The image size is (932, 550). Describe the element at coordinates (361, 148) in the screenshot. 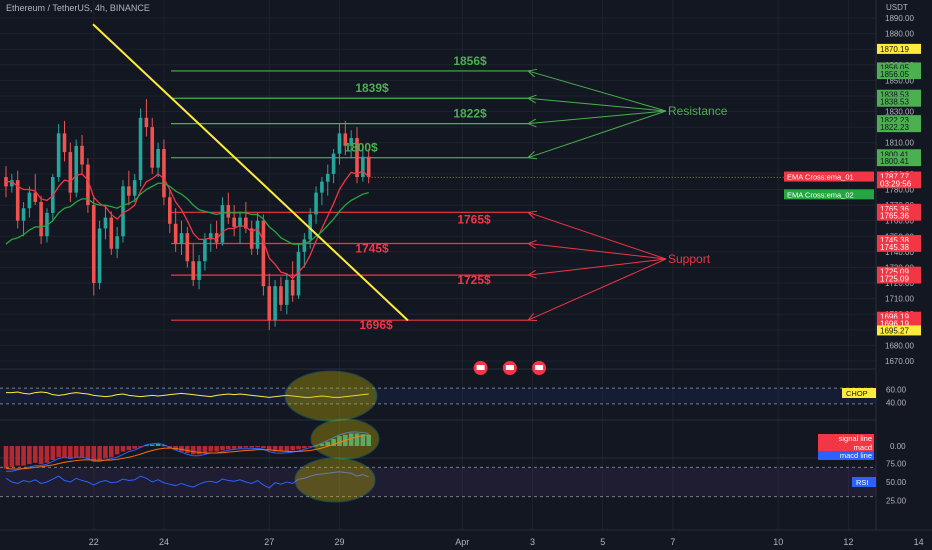

I see `resistance-level-label: 1800$` at that location.